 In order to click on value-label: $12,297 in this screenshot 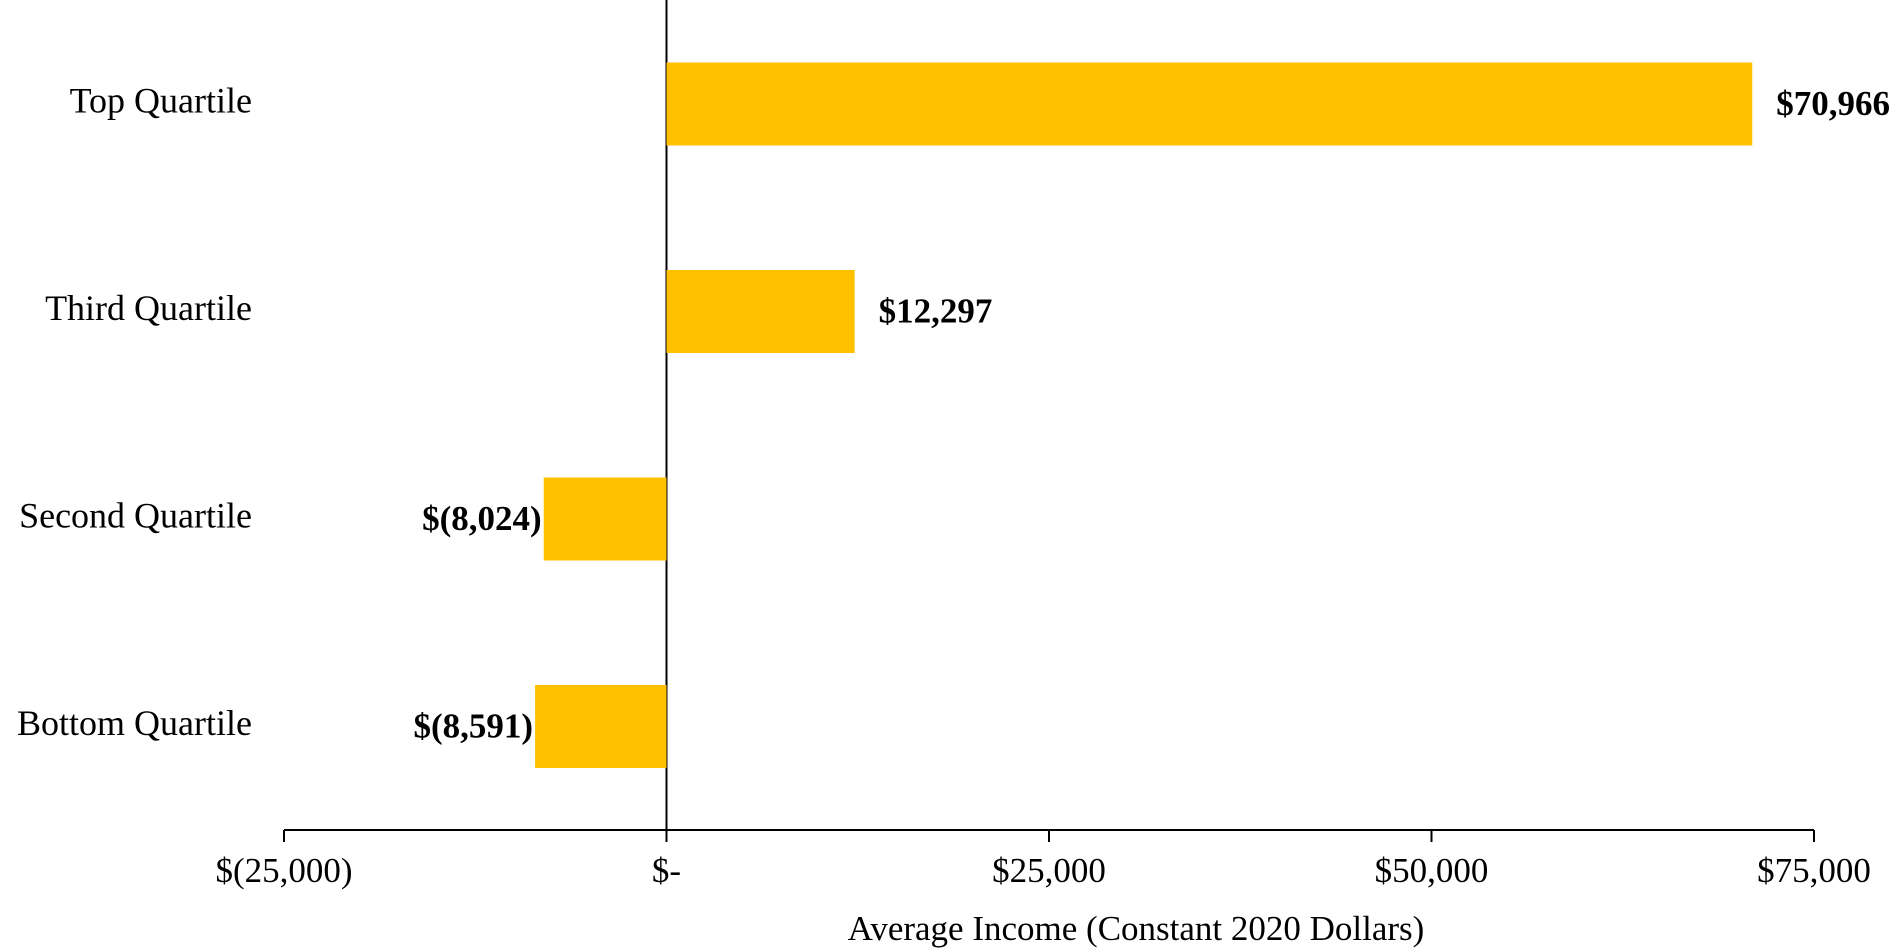, I will do `click(936, 311)`.